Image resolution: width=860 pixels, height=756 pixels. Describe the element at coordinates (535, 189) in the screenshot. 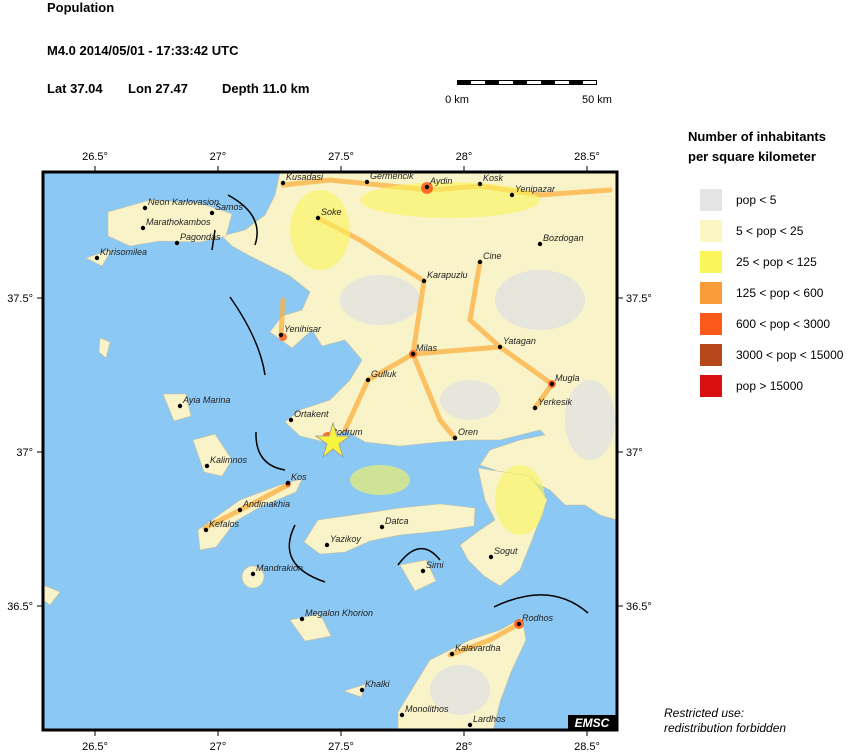

I see `city-label: Yenipazar` at that location.